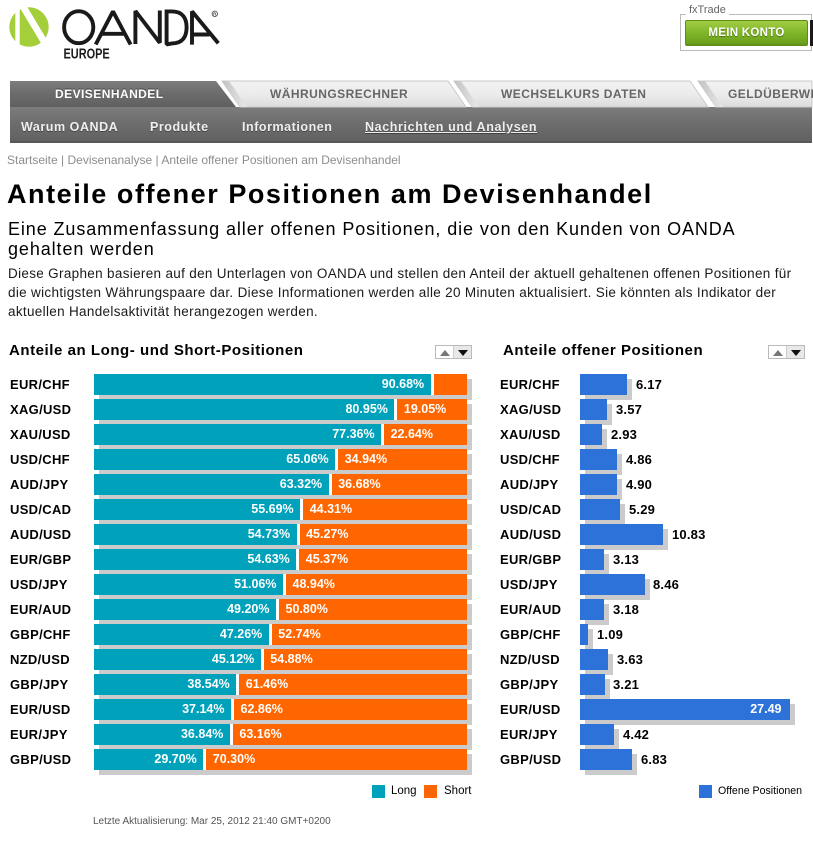 The width and height of the screenshot is (813, 842). Describe the element at coordinates (87, 53) in the screenshot. I see `svg-text: EUROPE` at that location.